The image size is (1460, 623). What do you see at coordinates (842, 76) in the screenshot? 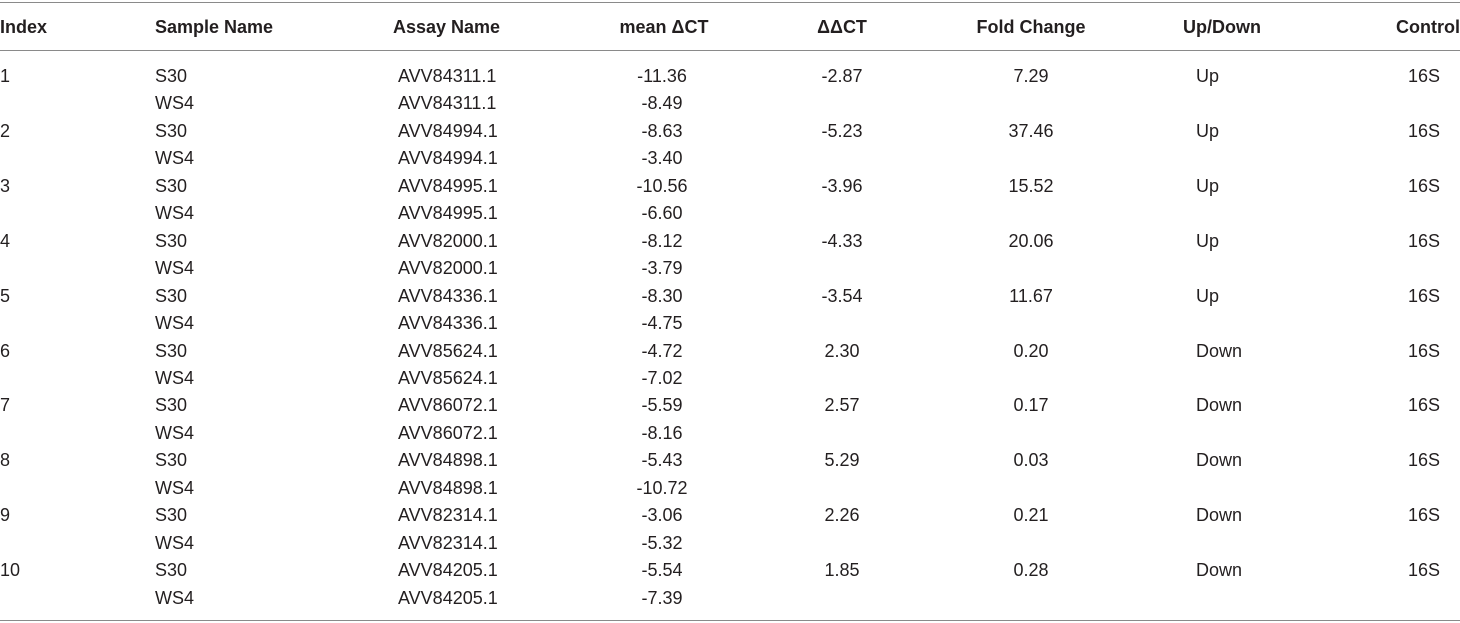
I see `ddct-cell: -2.87` at bounding box center [842, 76].